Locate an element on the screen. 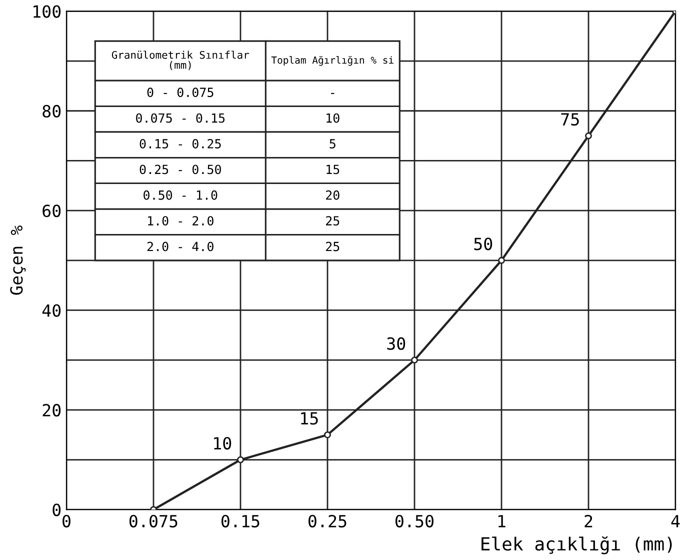  y-tick-label: 100 is located at coordinates (47, 11).